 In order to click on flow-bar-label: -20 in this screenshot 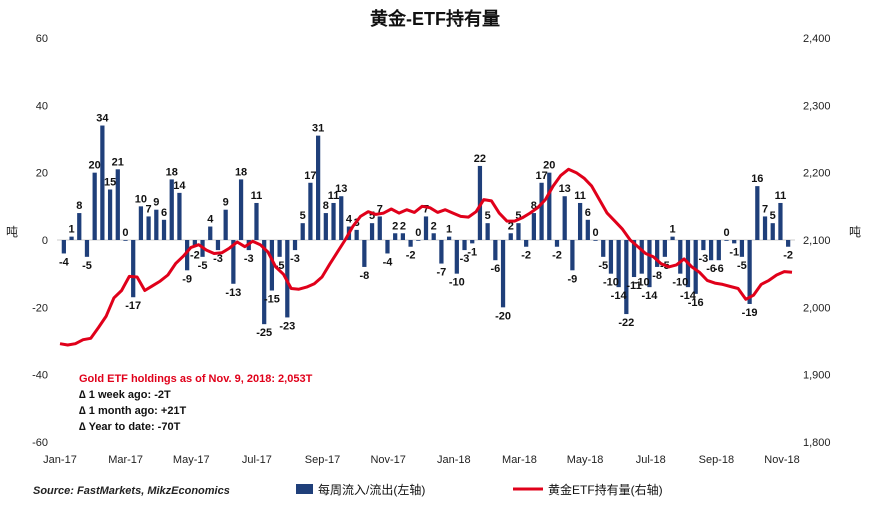, I will do `click(503, 316)`.